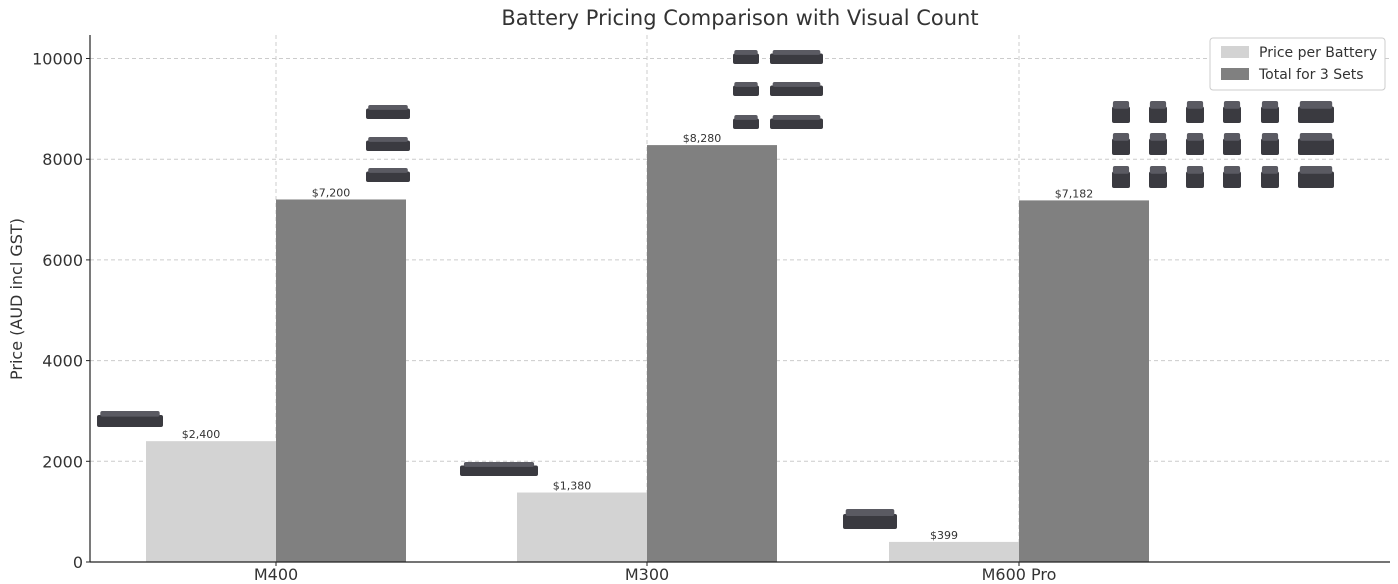 The width and height of the screenshot is (1398, 584). What do you see at coordinates (1195, 179) in the screenshot?
I see `battery-icon-m600-total-2-2-body` at bounding box center [1195, 179].